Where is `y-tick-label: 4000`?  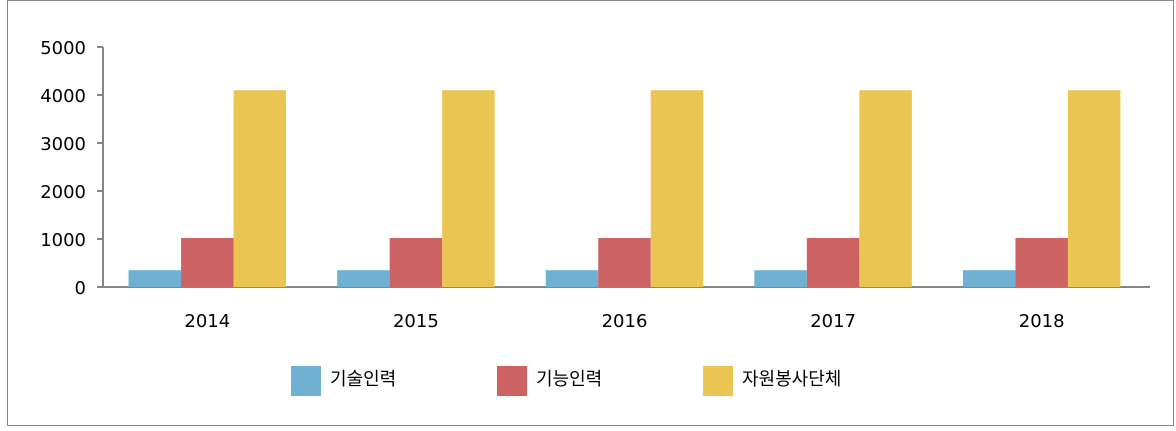 y-tick-label: 4000 is located at coordinates (63, 96).